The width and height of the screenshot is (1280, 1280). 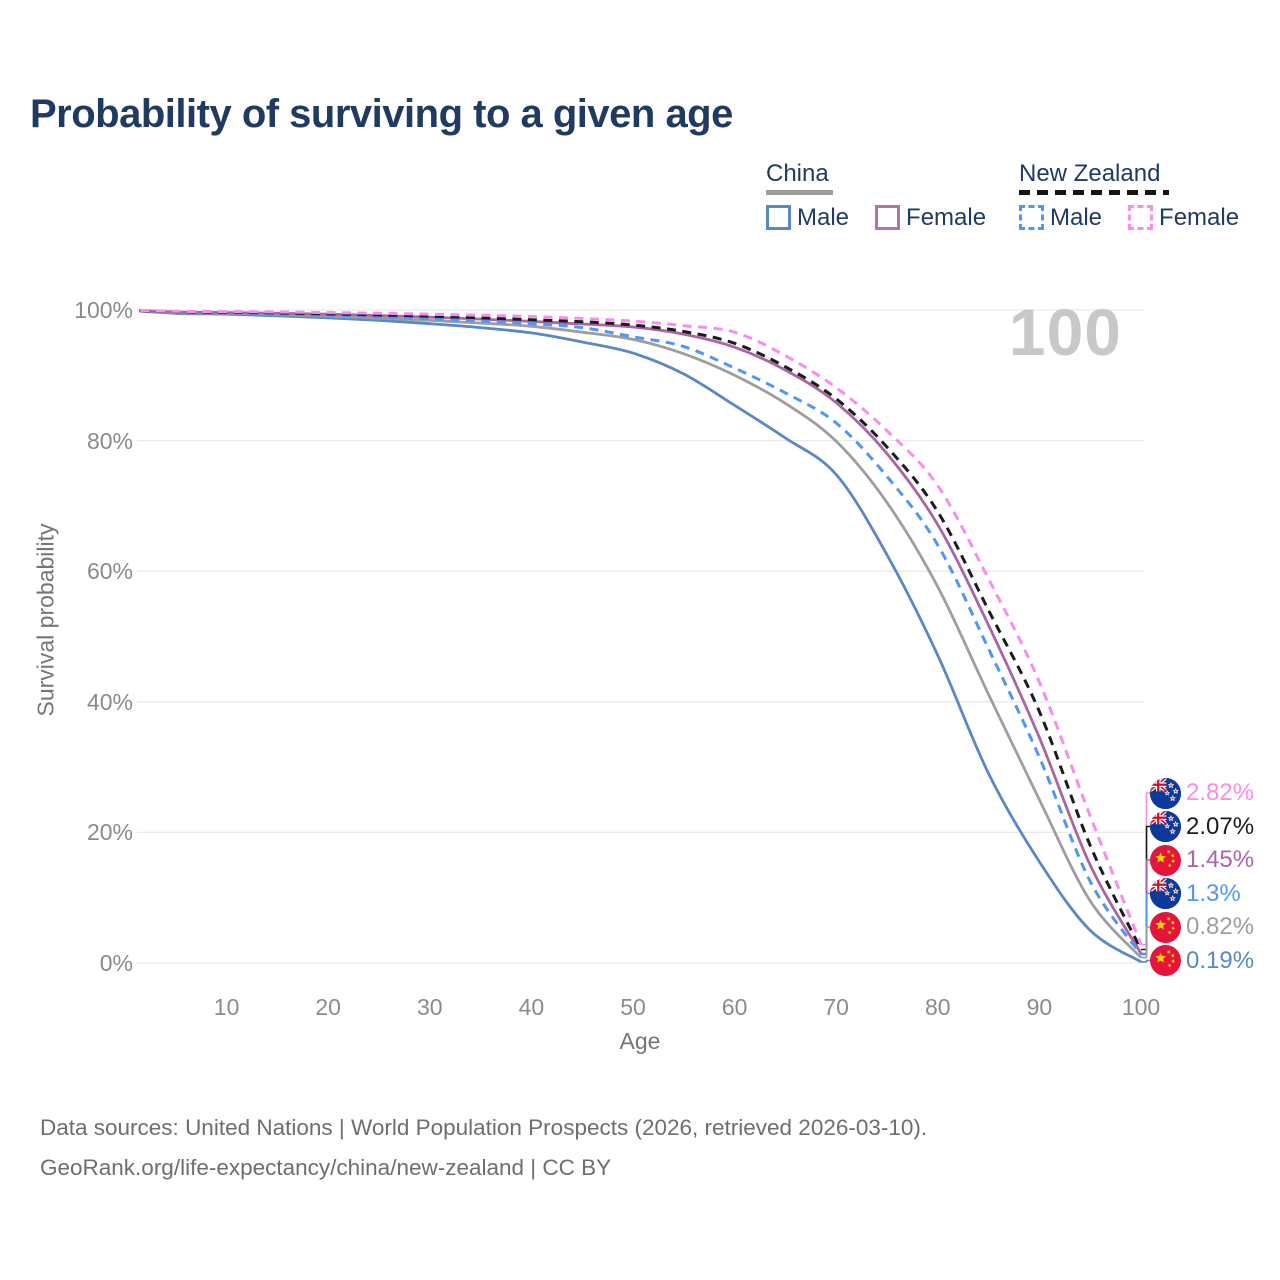 I want to click on legend-underline-new-zealand-dashed, so click(x=1094, y=192).